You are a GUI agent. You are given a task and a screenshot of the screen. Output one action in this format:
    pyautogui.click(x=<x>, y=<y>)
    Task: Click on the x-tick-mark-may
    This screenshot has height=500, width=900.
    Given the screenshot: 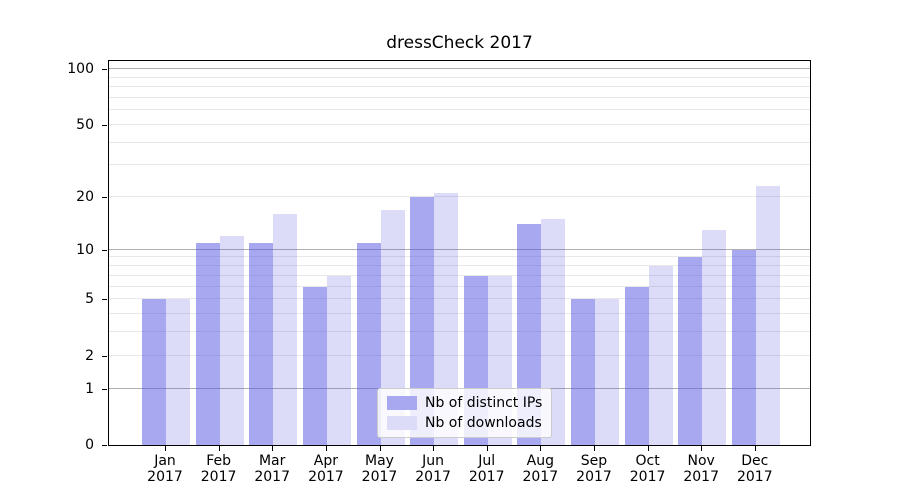 What is the action you would take?
    pyautogui.click(x=380, y=448)
    